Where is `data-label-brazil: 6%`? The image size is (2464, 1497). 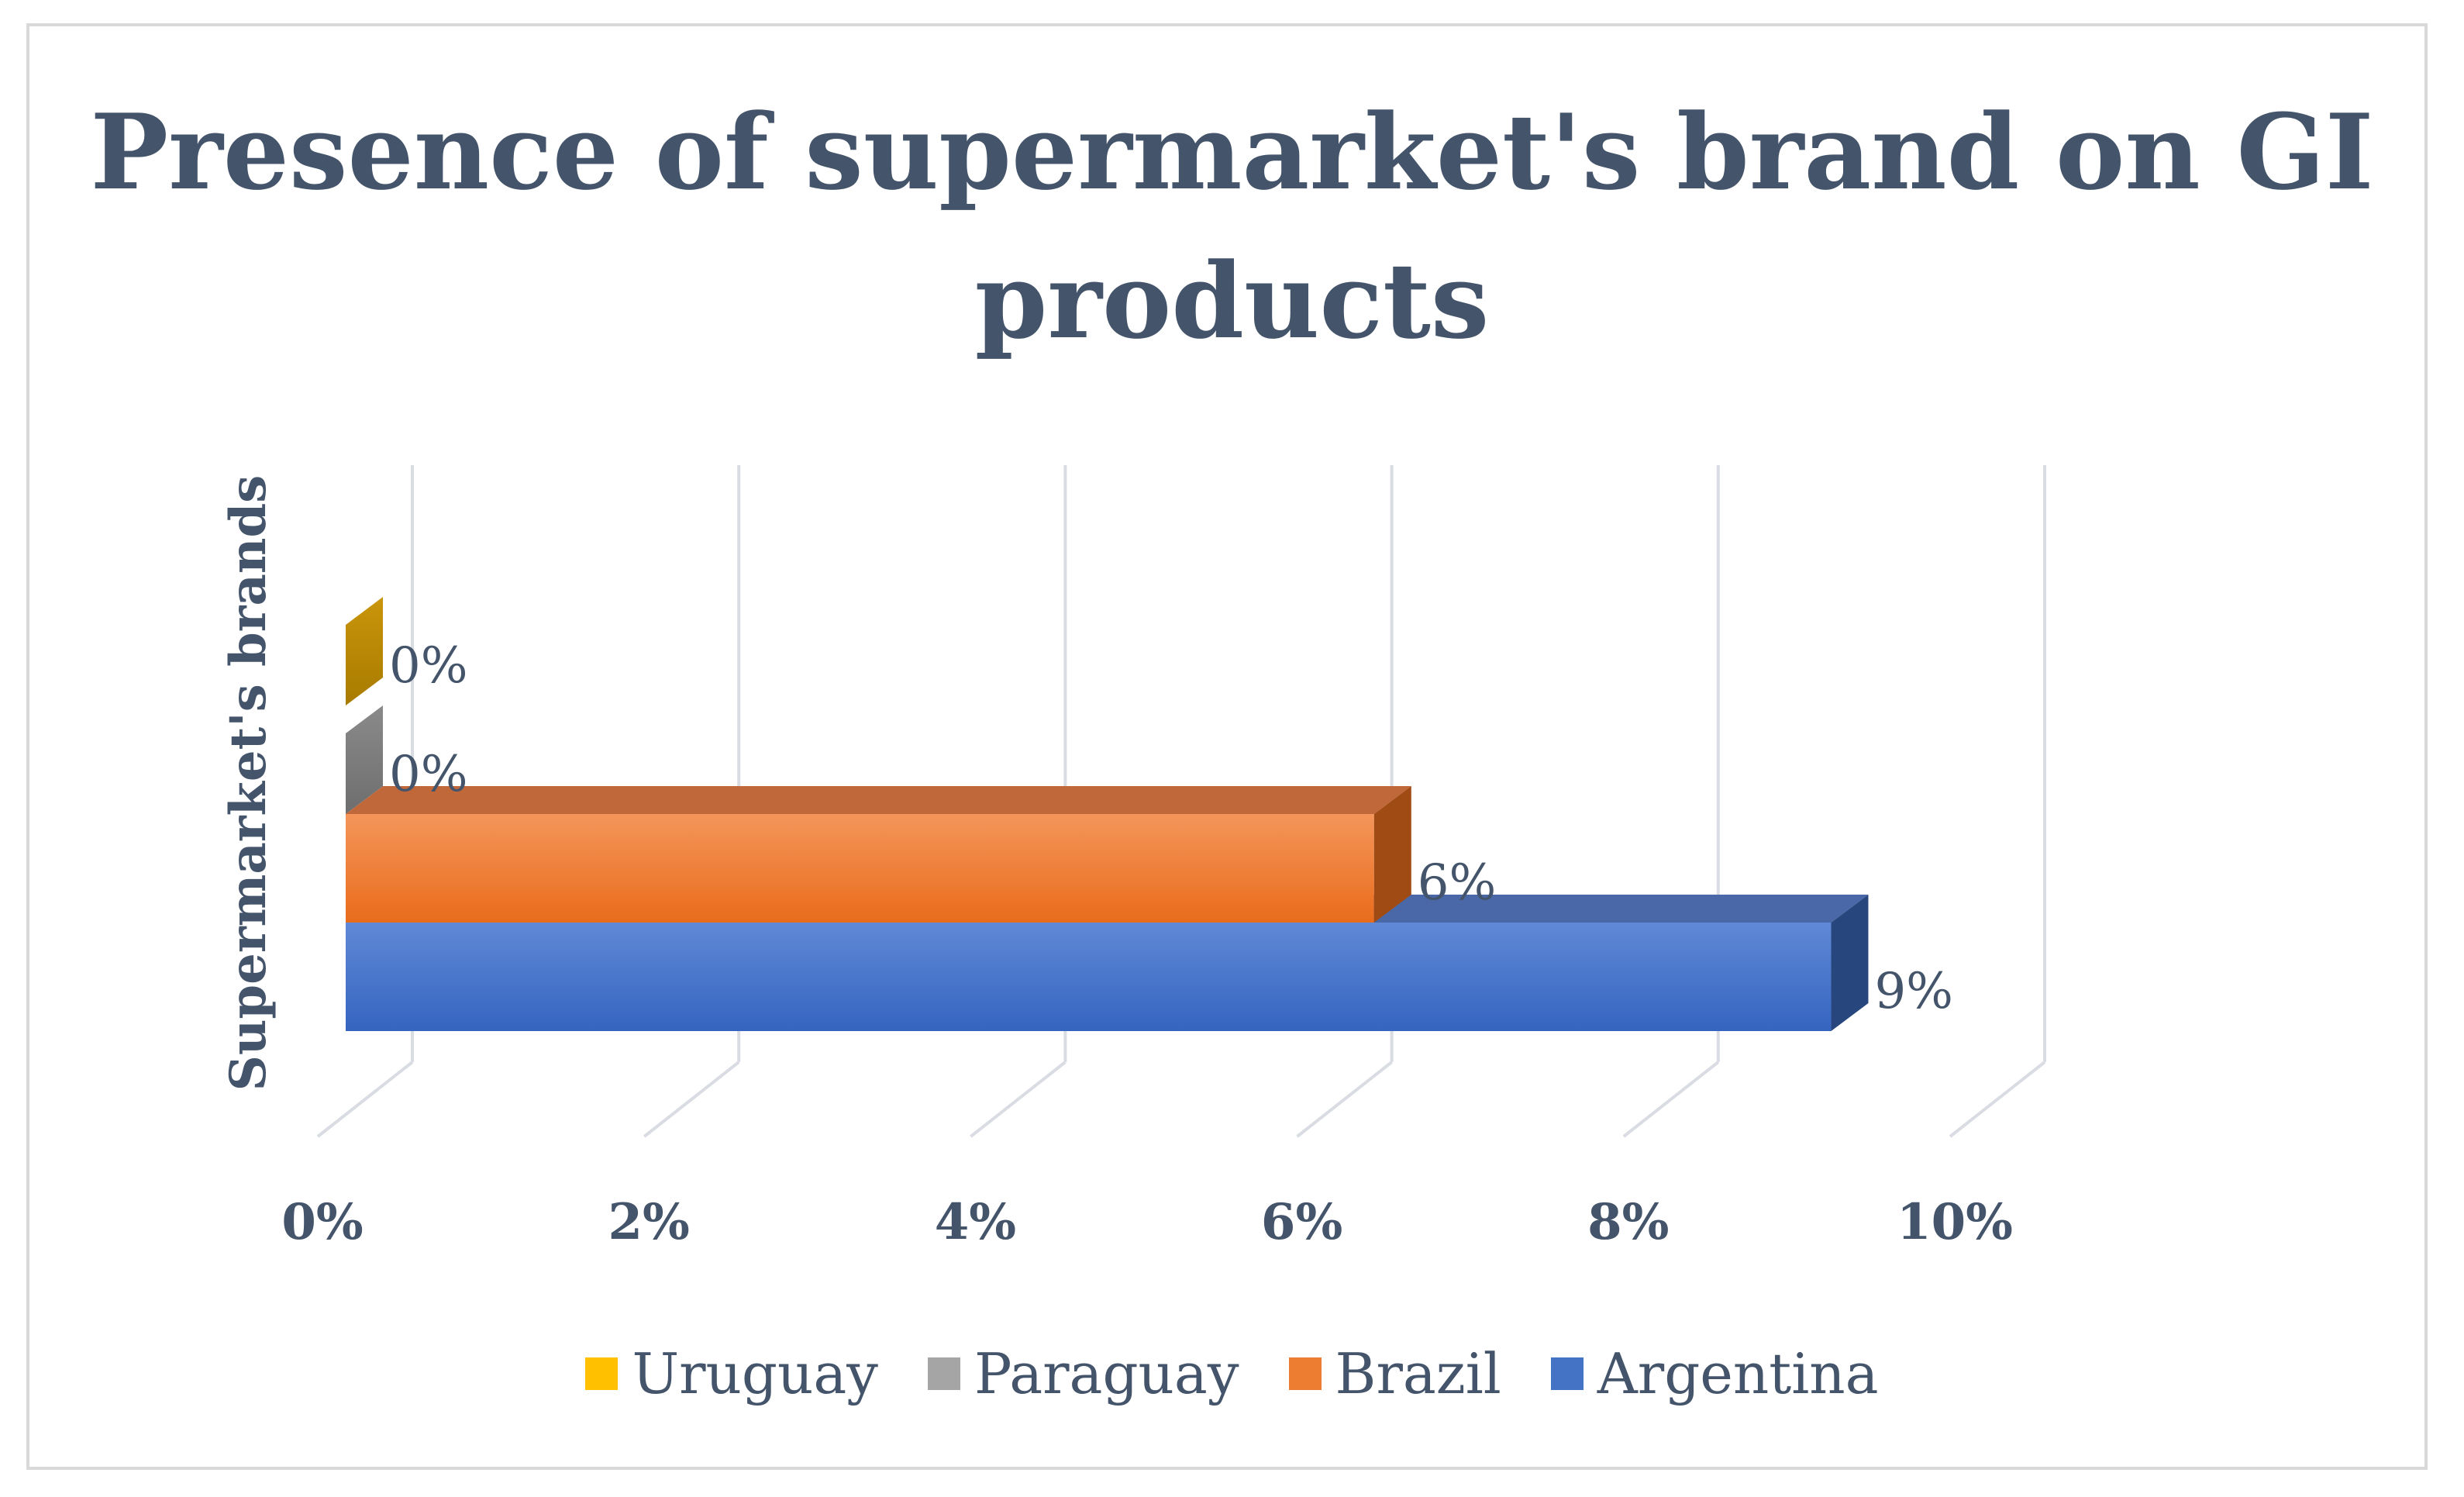 data-label-brazil: 6% is located at coordinates (1457, 883).